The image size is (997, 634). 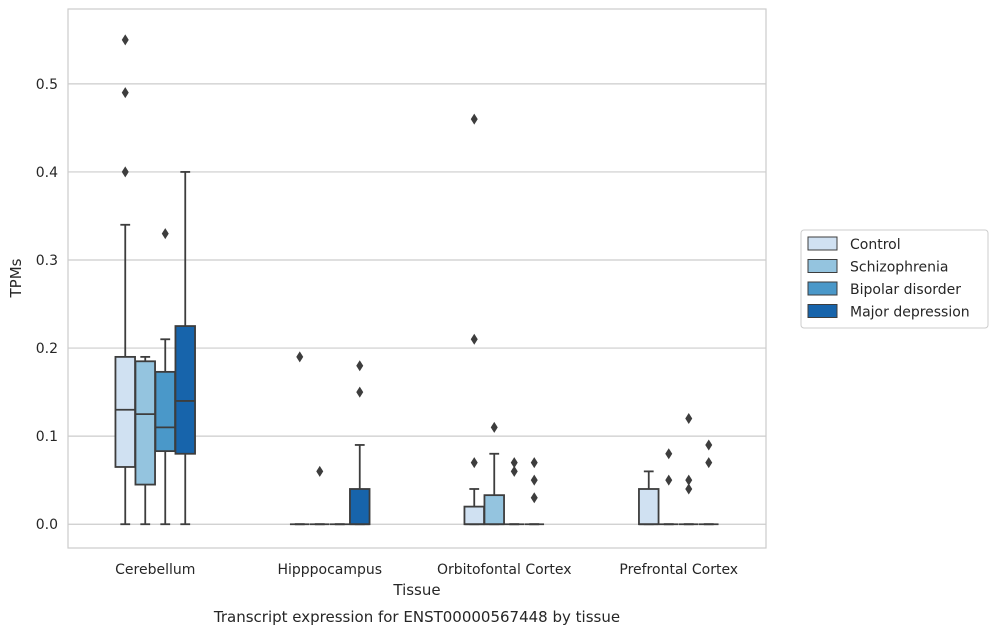 What do you see at coordinates (47, 85) in the screenshot?
I see `y-tick-label: 0.5` at bounding box center [47, 85].